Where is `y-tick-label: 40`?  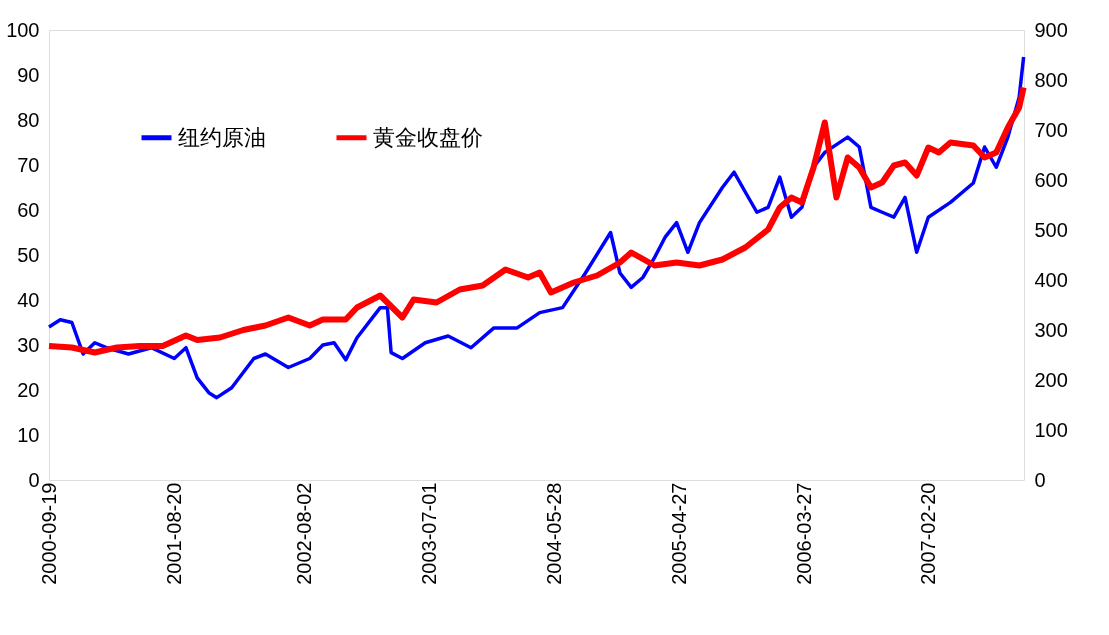
y-tick-label: 40 is located at coordinates (28, 299).